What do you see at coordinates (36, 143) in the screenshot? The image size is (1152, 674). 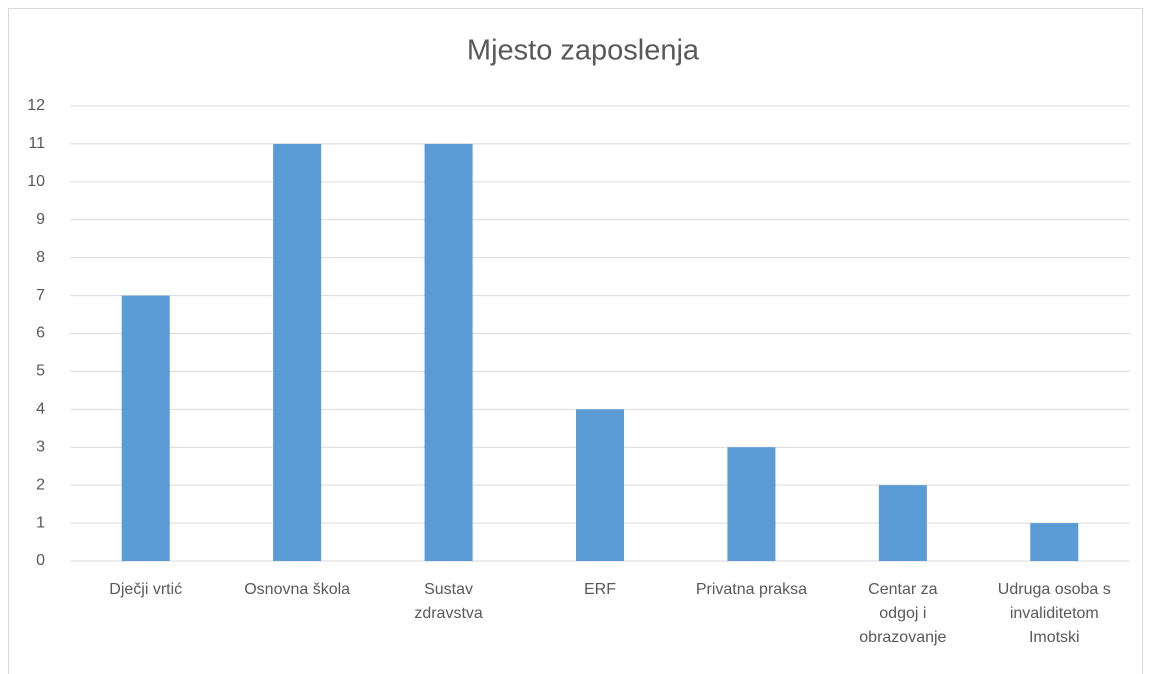 I see `y-tick-label: 11` at bounding box center [36, 143].